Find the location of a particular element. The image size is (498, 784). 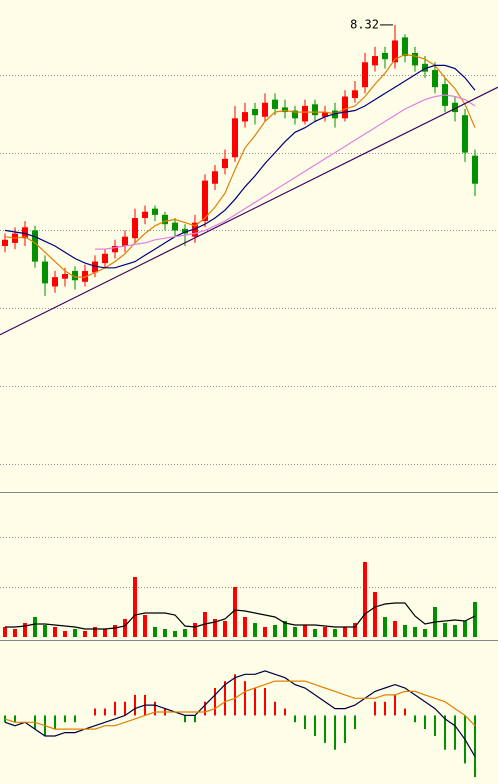

high-label: 8.32 is located at coordinates (364, 24).